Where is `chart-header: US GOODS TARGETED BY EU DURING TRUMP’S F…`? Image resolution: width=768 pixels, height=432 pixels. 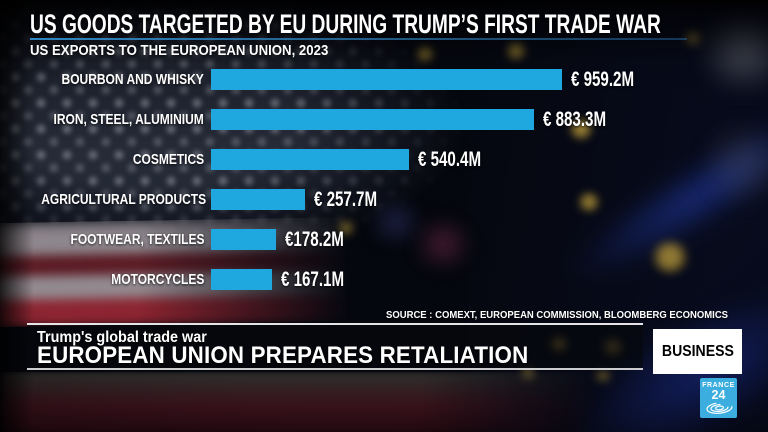 chart-header: US GOODS TARGETED BY EU DURING TRUMP’S F… is located at coordinates (399, 35).